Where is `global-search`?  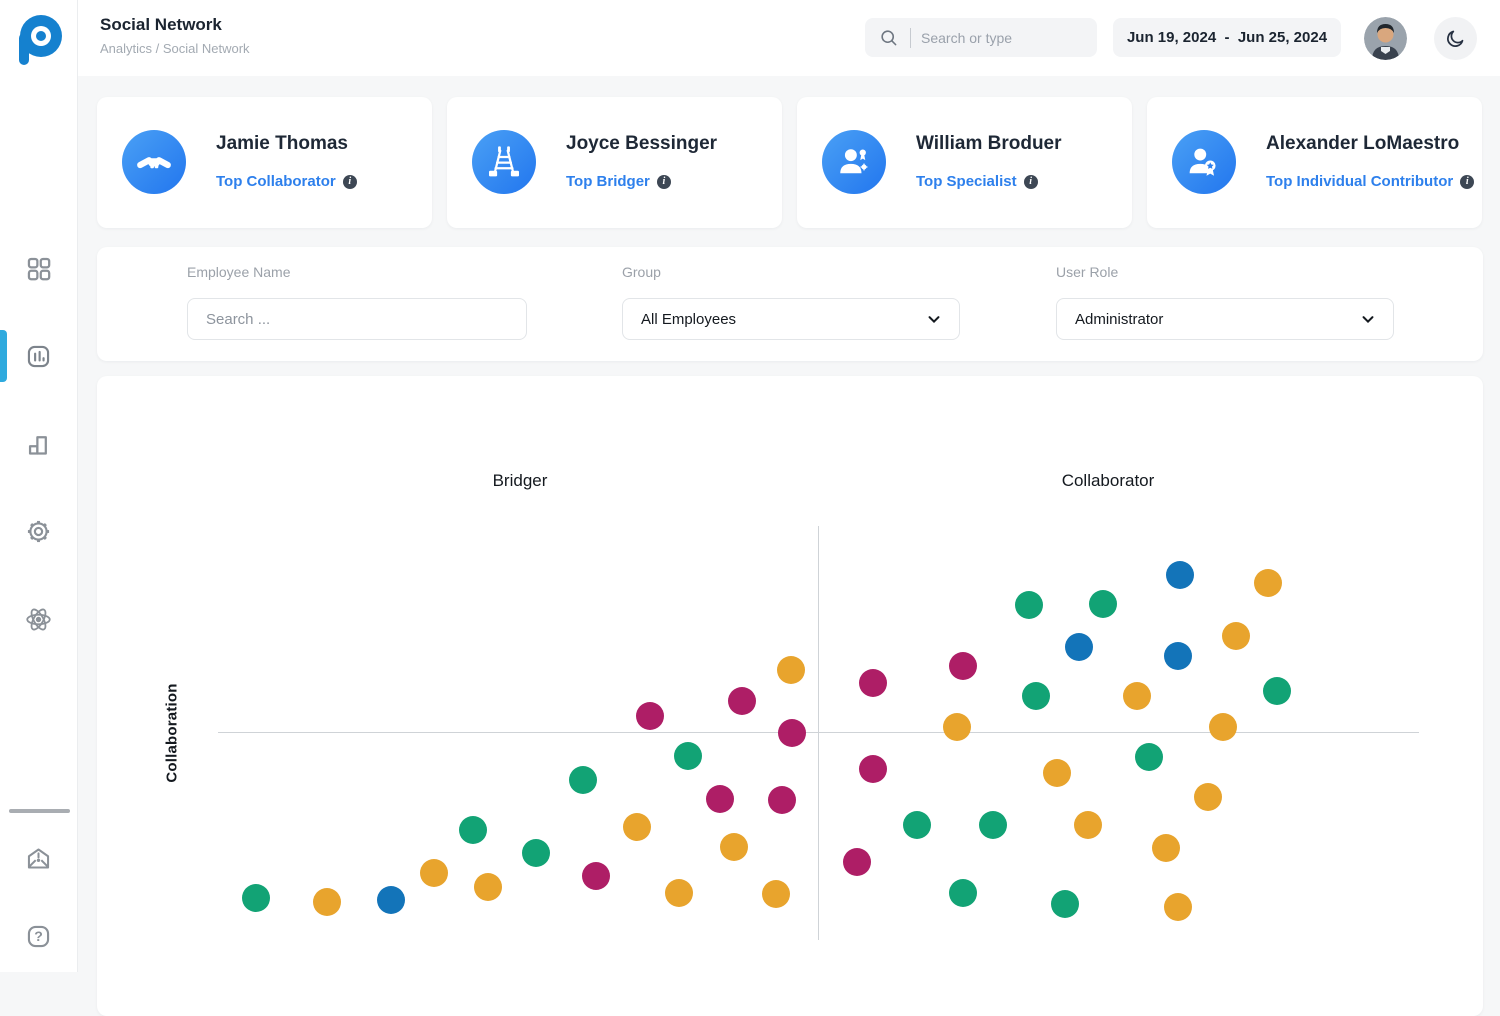 global-search is located at coordinates (981, 37).